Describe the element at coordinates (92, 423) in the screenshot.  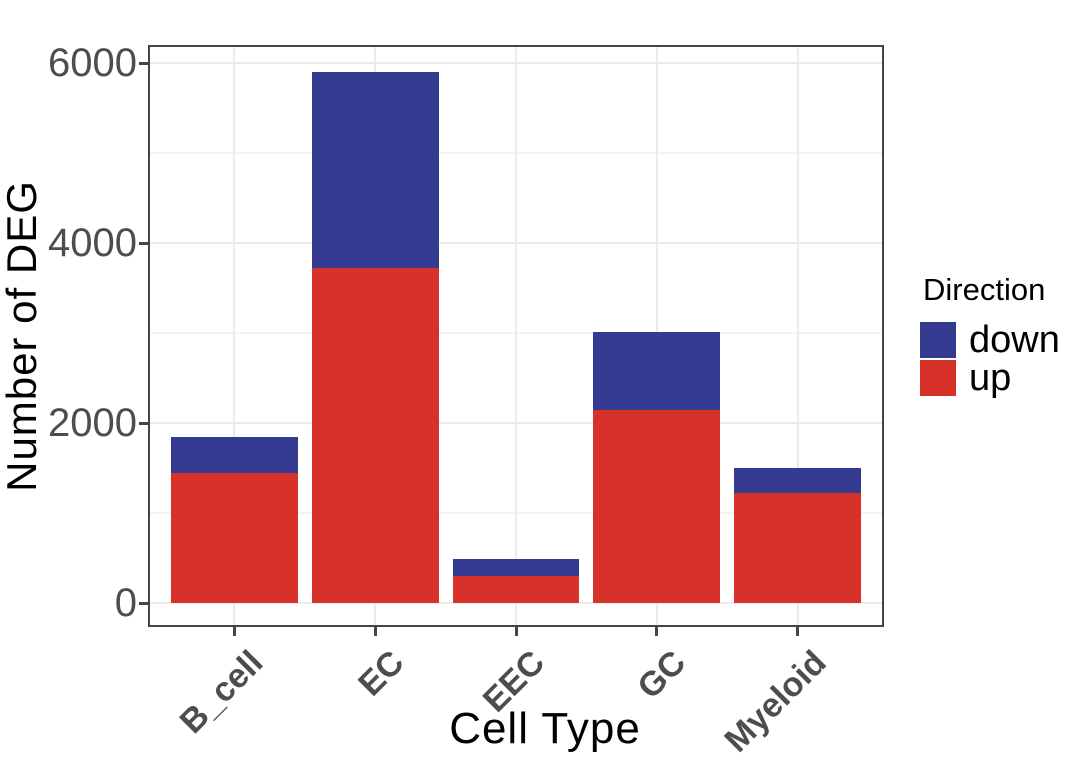
I see `y-tick-label: 2000` at that location.